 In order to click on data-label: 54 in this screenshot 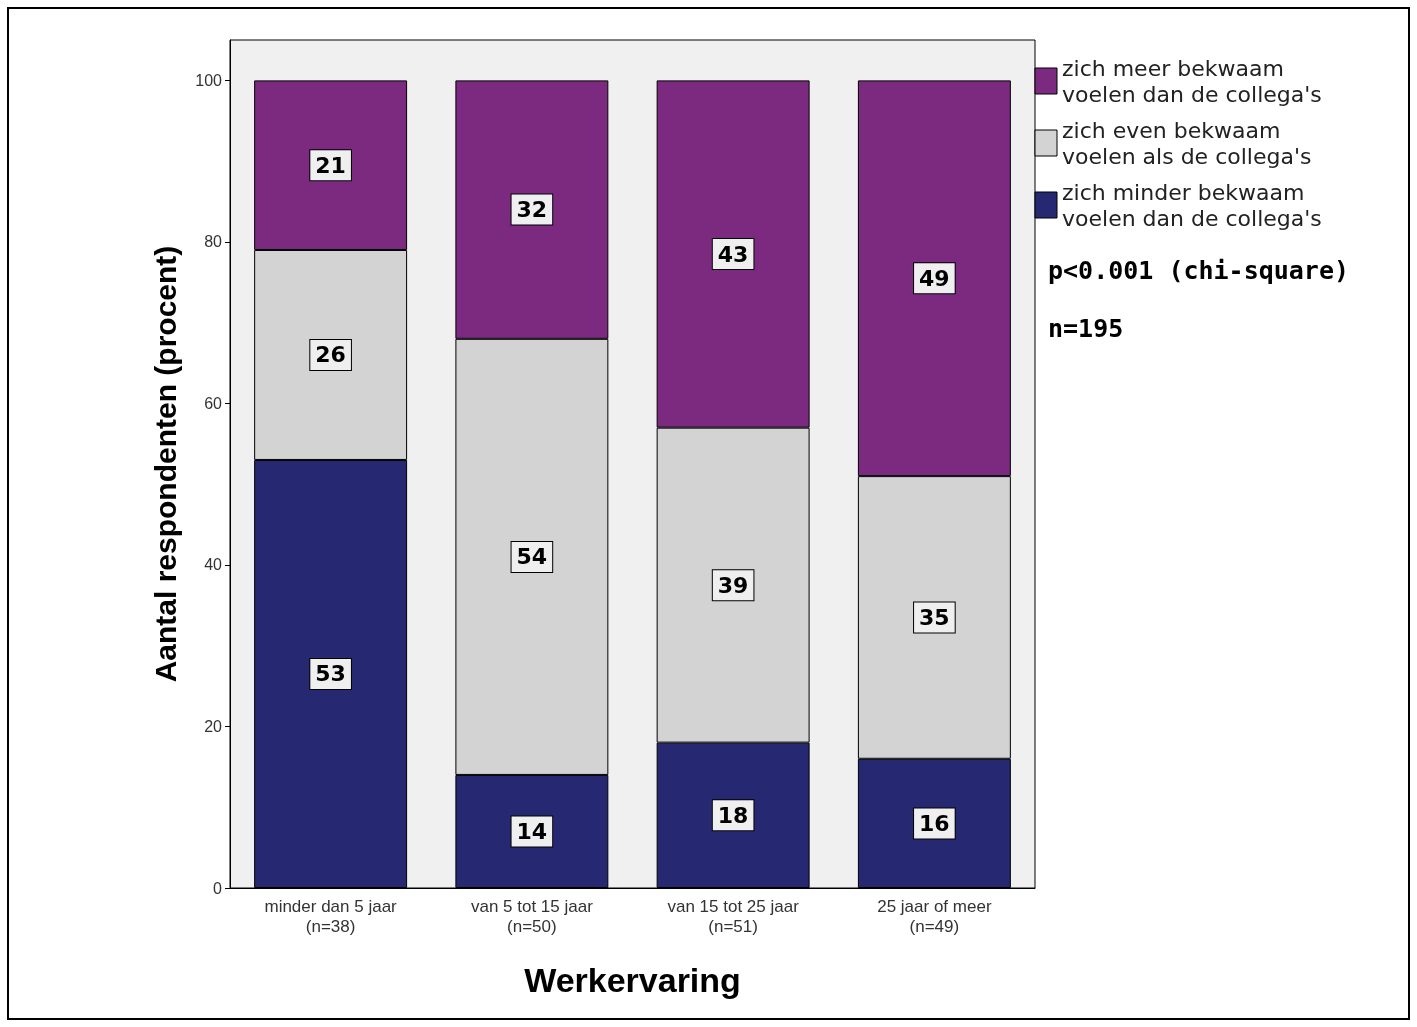, I will do `click(532, 557)`.